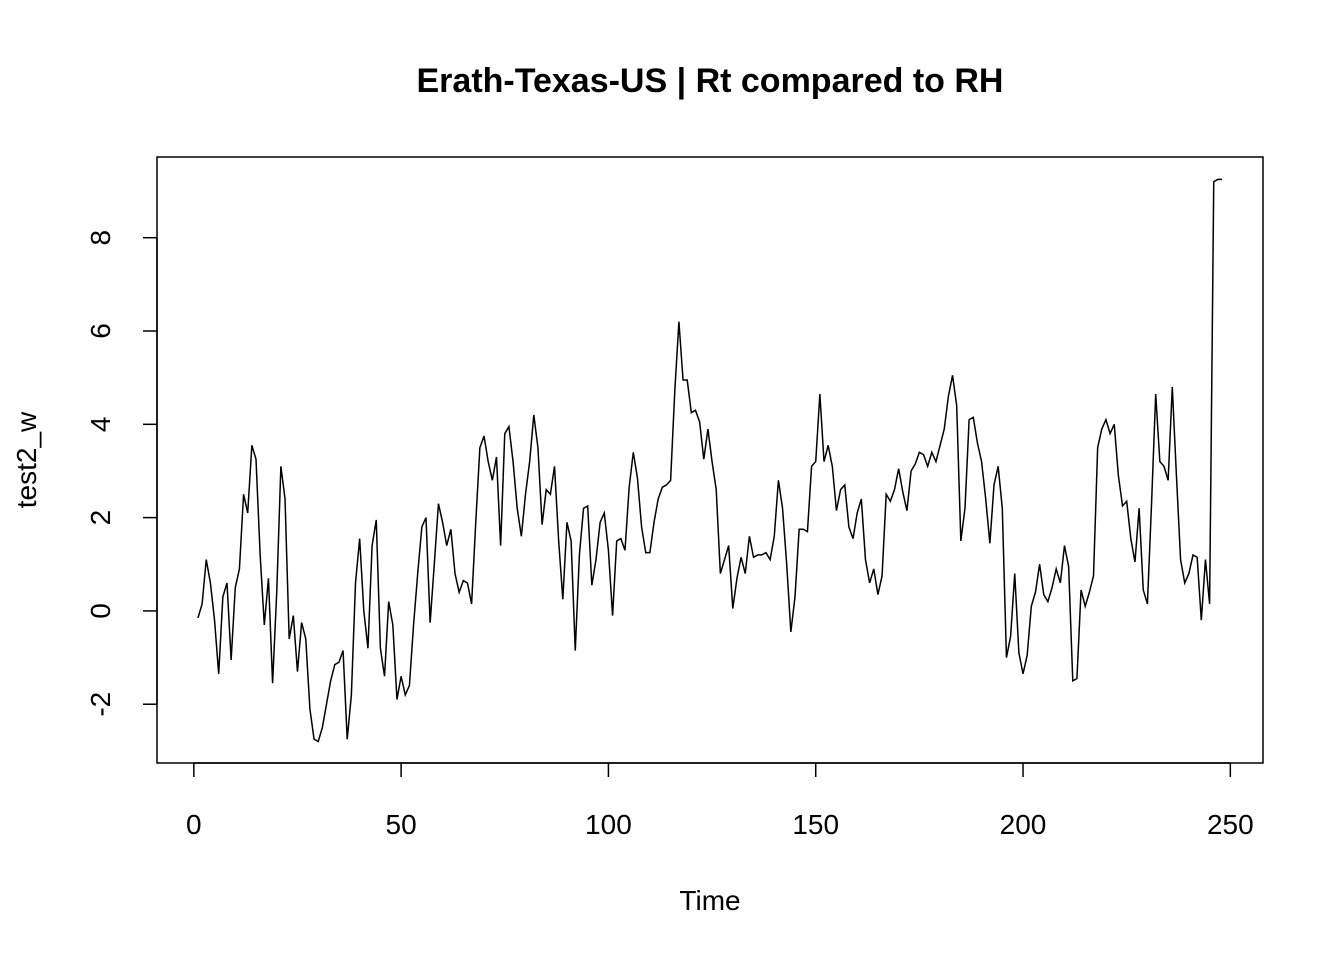 The width and height of the screenshot is (1344, 960). Describe the element at coordinates (401, 824) in the screenshot. I see `x-tick-label: 50` at that location.